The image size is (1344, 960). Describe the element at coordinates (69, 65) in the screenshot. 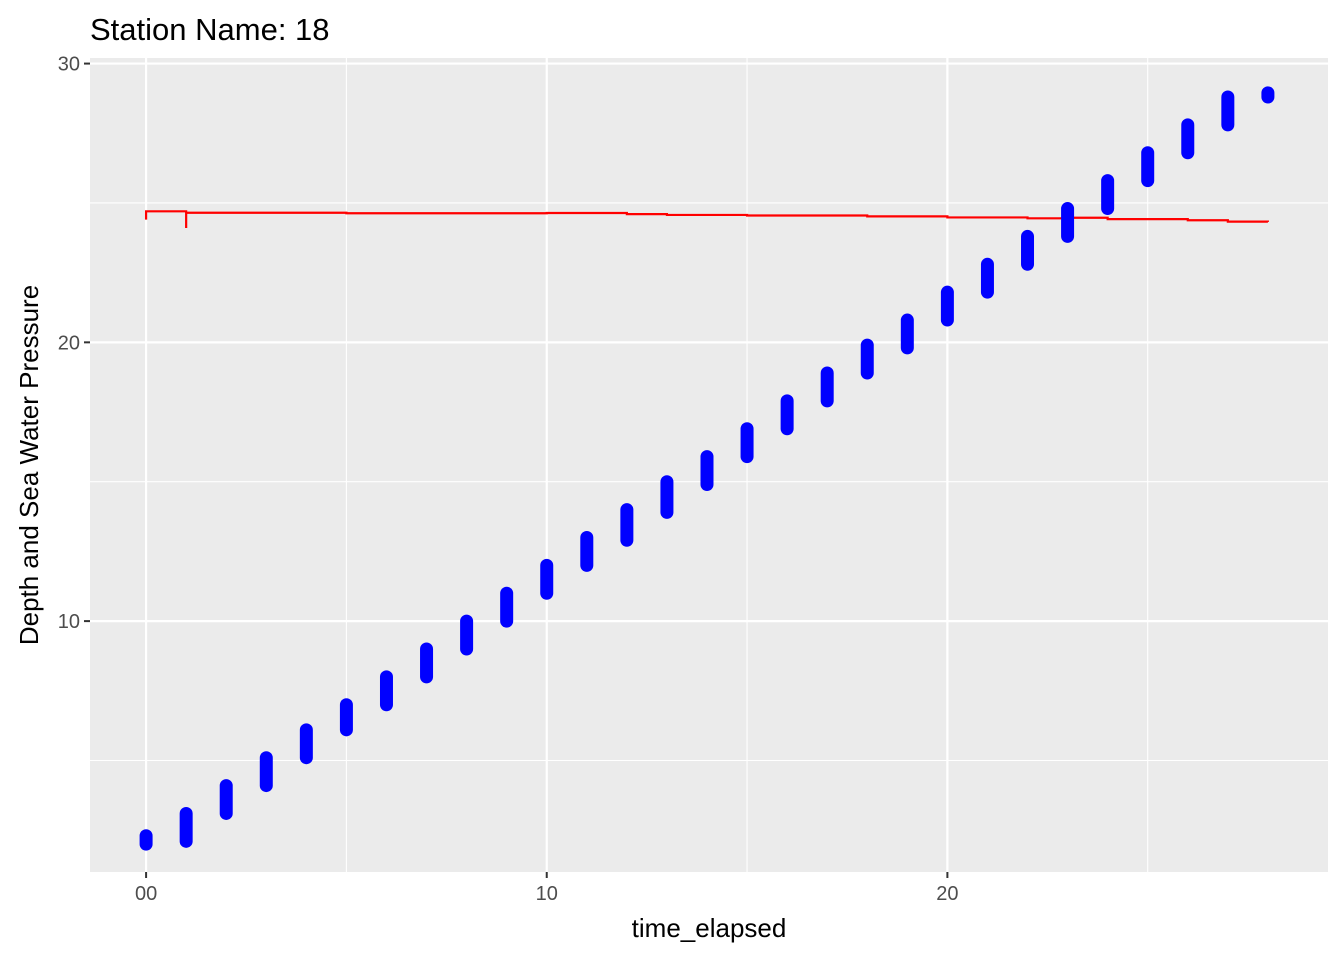

I see `y-tick-label: 30` at that location.